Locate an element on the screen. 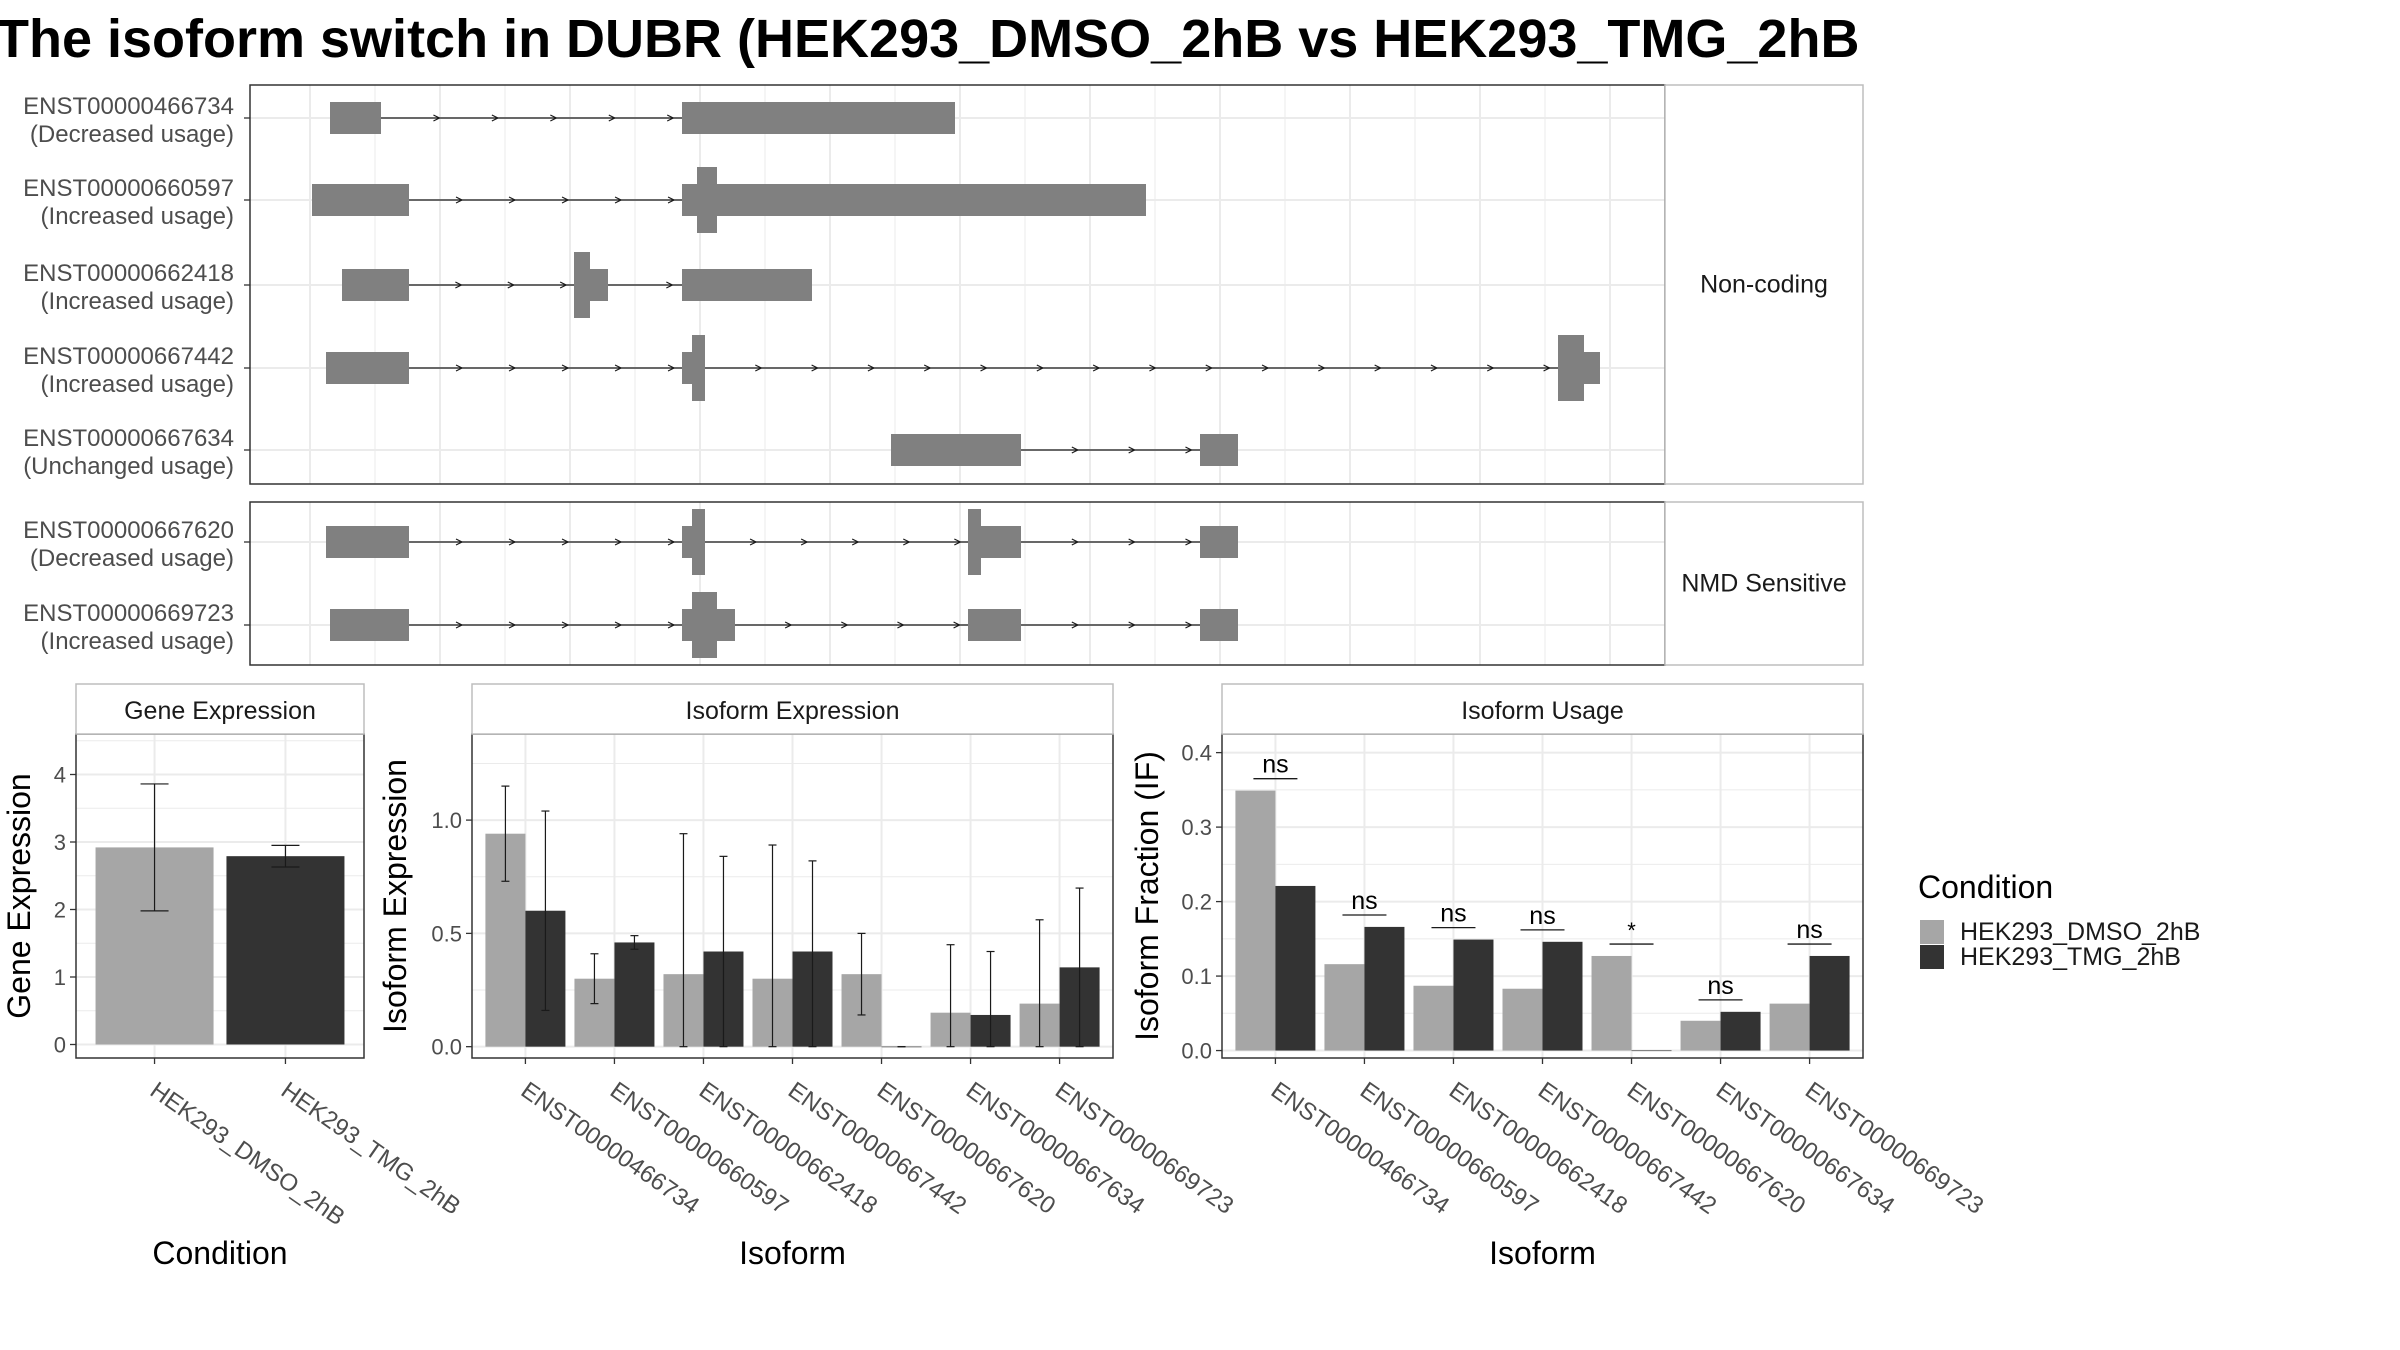 The width and height of the screenshot is (2400, 1350). transcript-id-label: ENST00000667442 is located at coordinates (128, 356).